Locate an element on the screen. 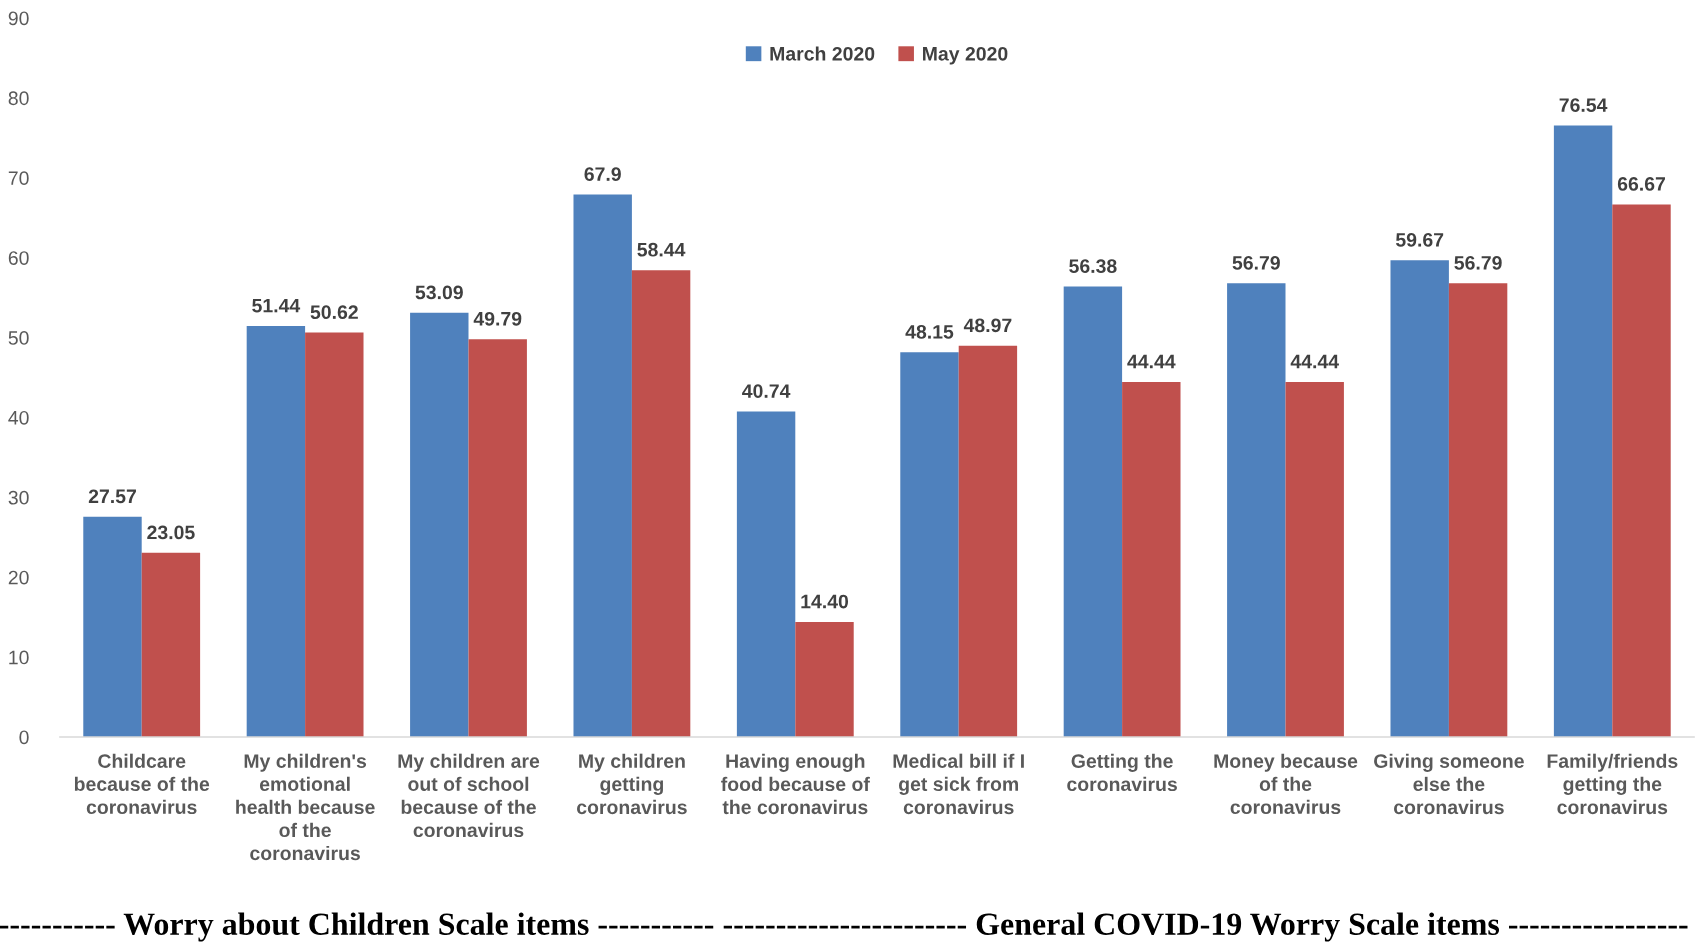  x-tick-label: My children's emotional health because of the coronavirus is located at coordinates (305, 807).